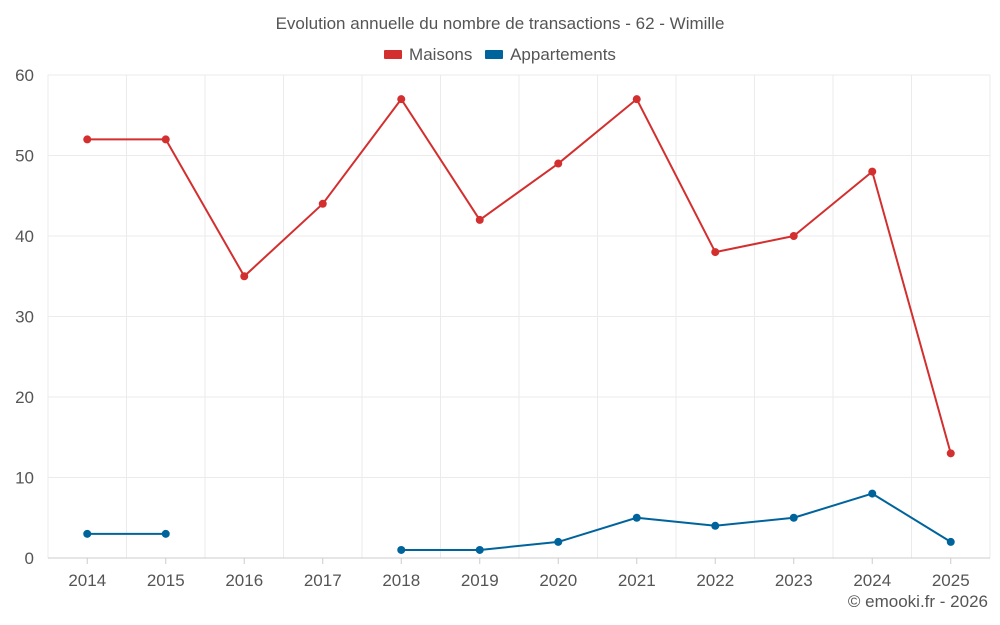  Describe the element at coordinates (480, 580) in the screenshot. I see `x-tick-label: 2019` at that location.